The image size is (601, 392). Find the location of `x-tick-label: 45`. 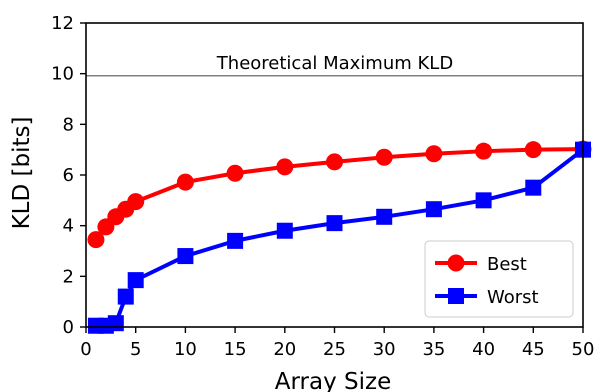

x-tick-label: 45 is located at coordinates (533, 349).